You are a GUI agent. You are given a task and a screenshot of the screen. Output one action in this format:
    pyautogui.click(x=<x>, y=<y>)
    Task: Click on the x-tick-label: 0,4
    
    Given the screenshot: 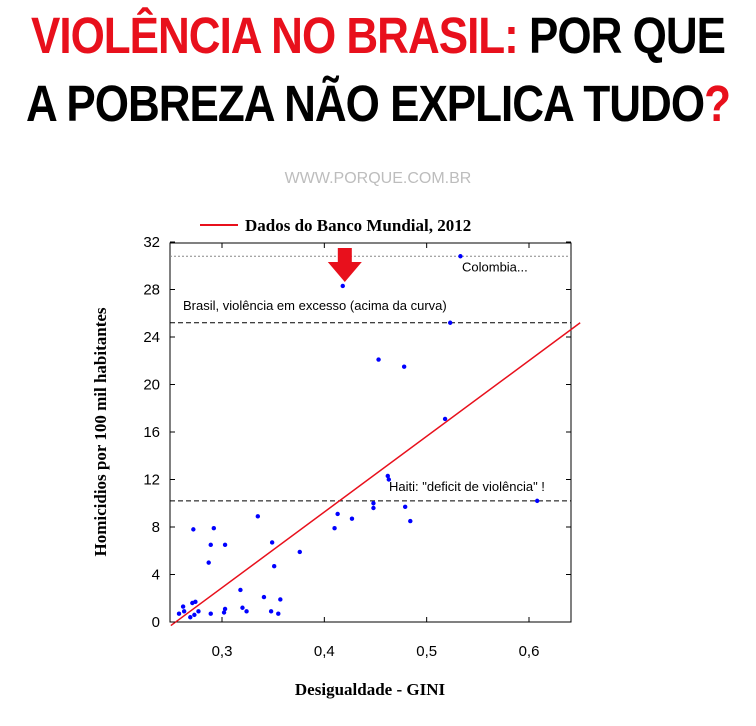 What is the action you would take?
    pyautogui.click(x=324, y=651)
    